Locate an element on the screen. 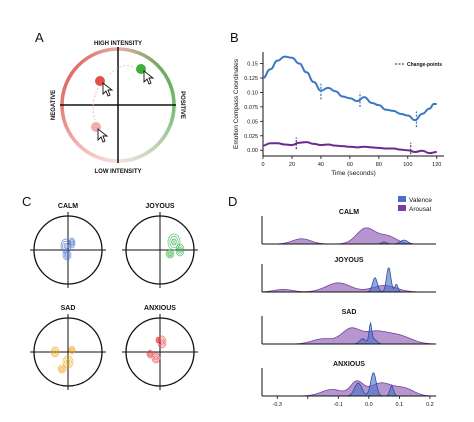 Image resolution: width=474 pixels, height=422 pixels. facet-title: JOYOUS is located at coordinates (349, 260).